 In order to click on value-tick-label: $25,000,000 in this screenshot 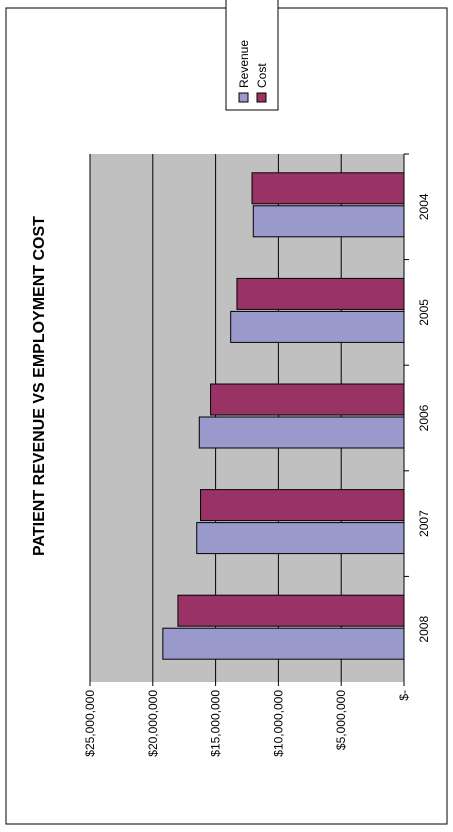, I will do `click(90, 723)`.